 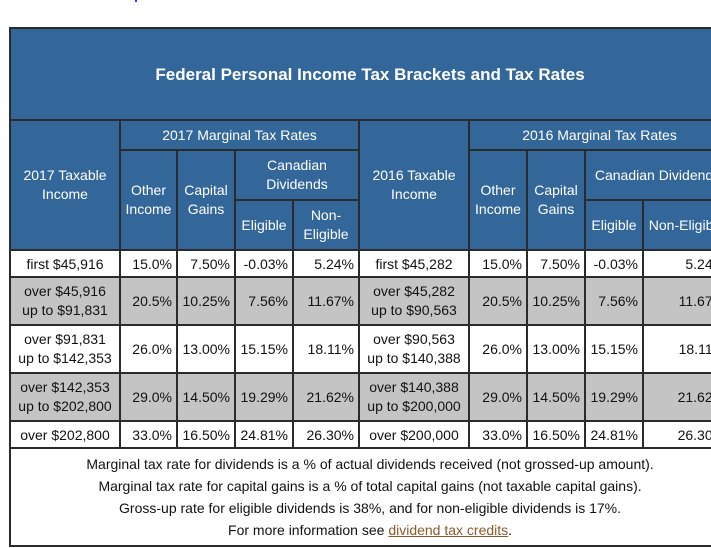 I want to click on cell-n17: 26.30%, so click(x=326, y=434).